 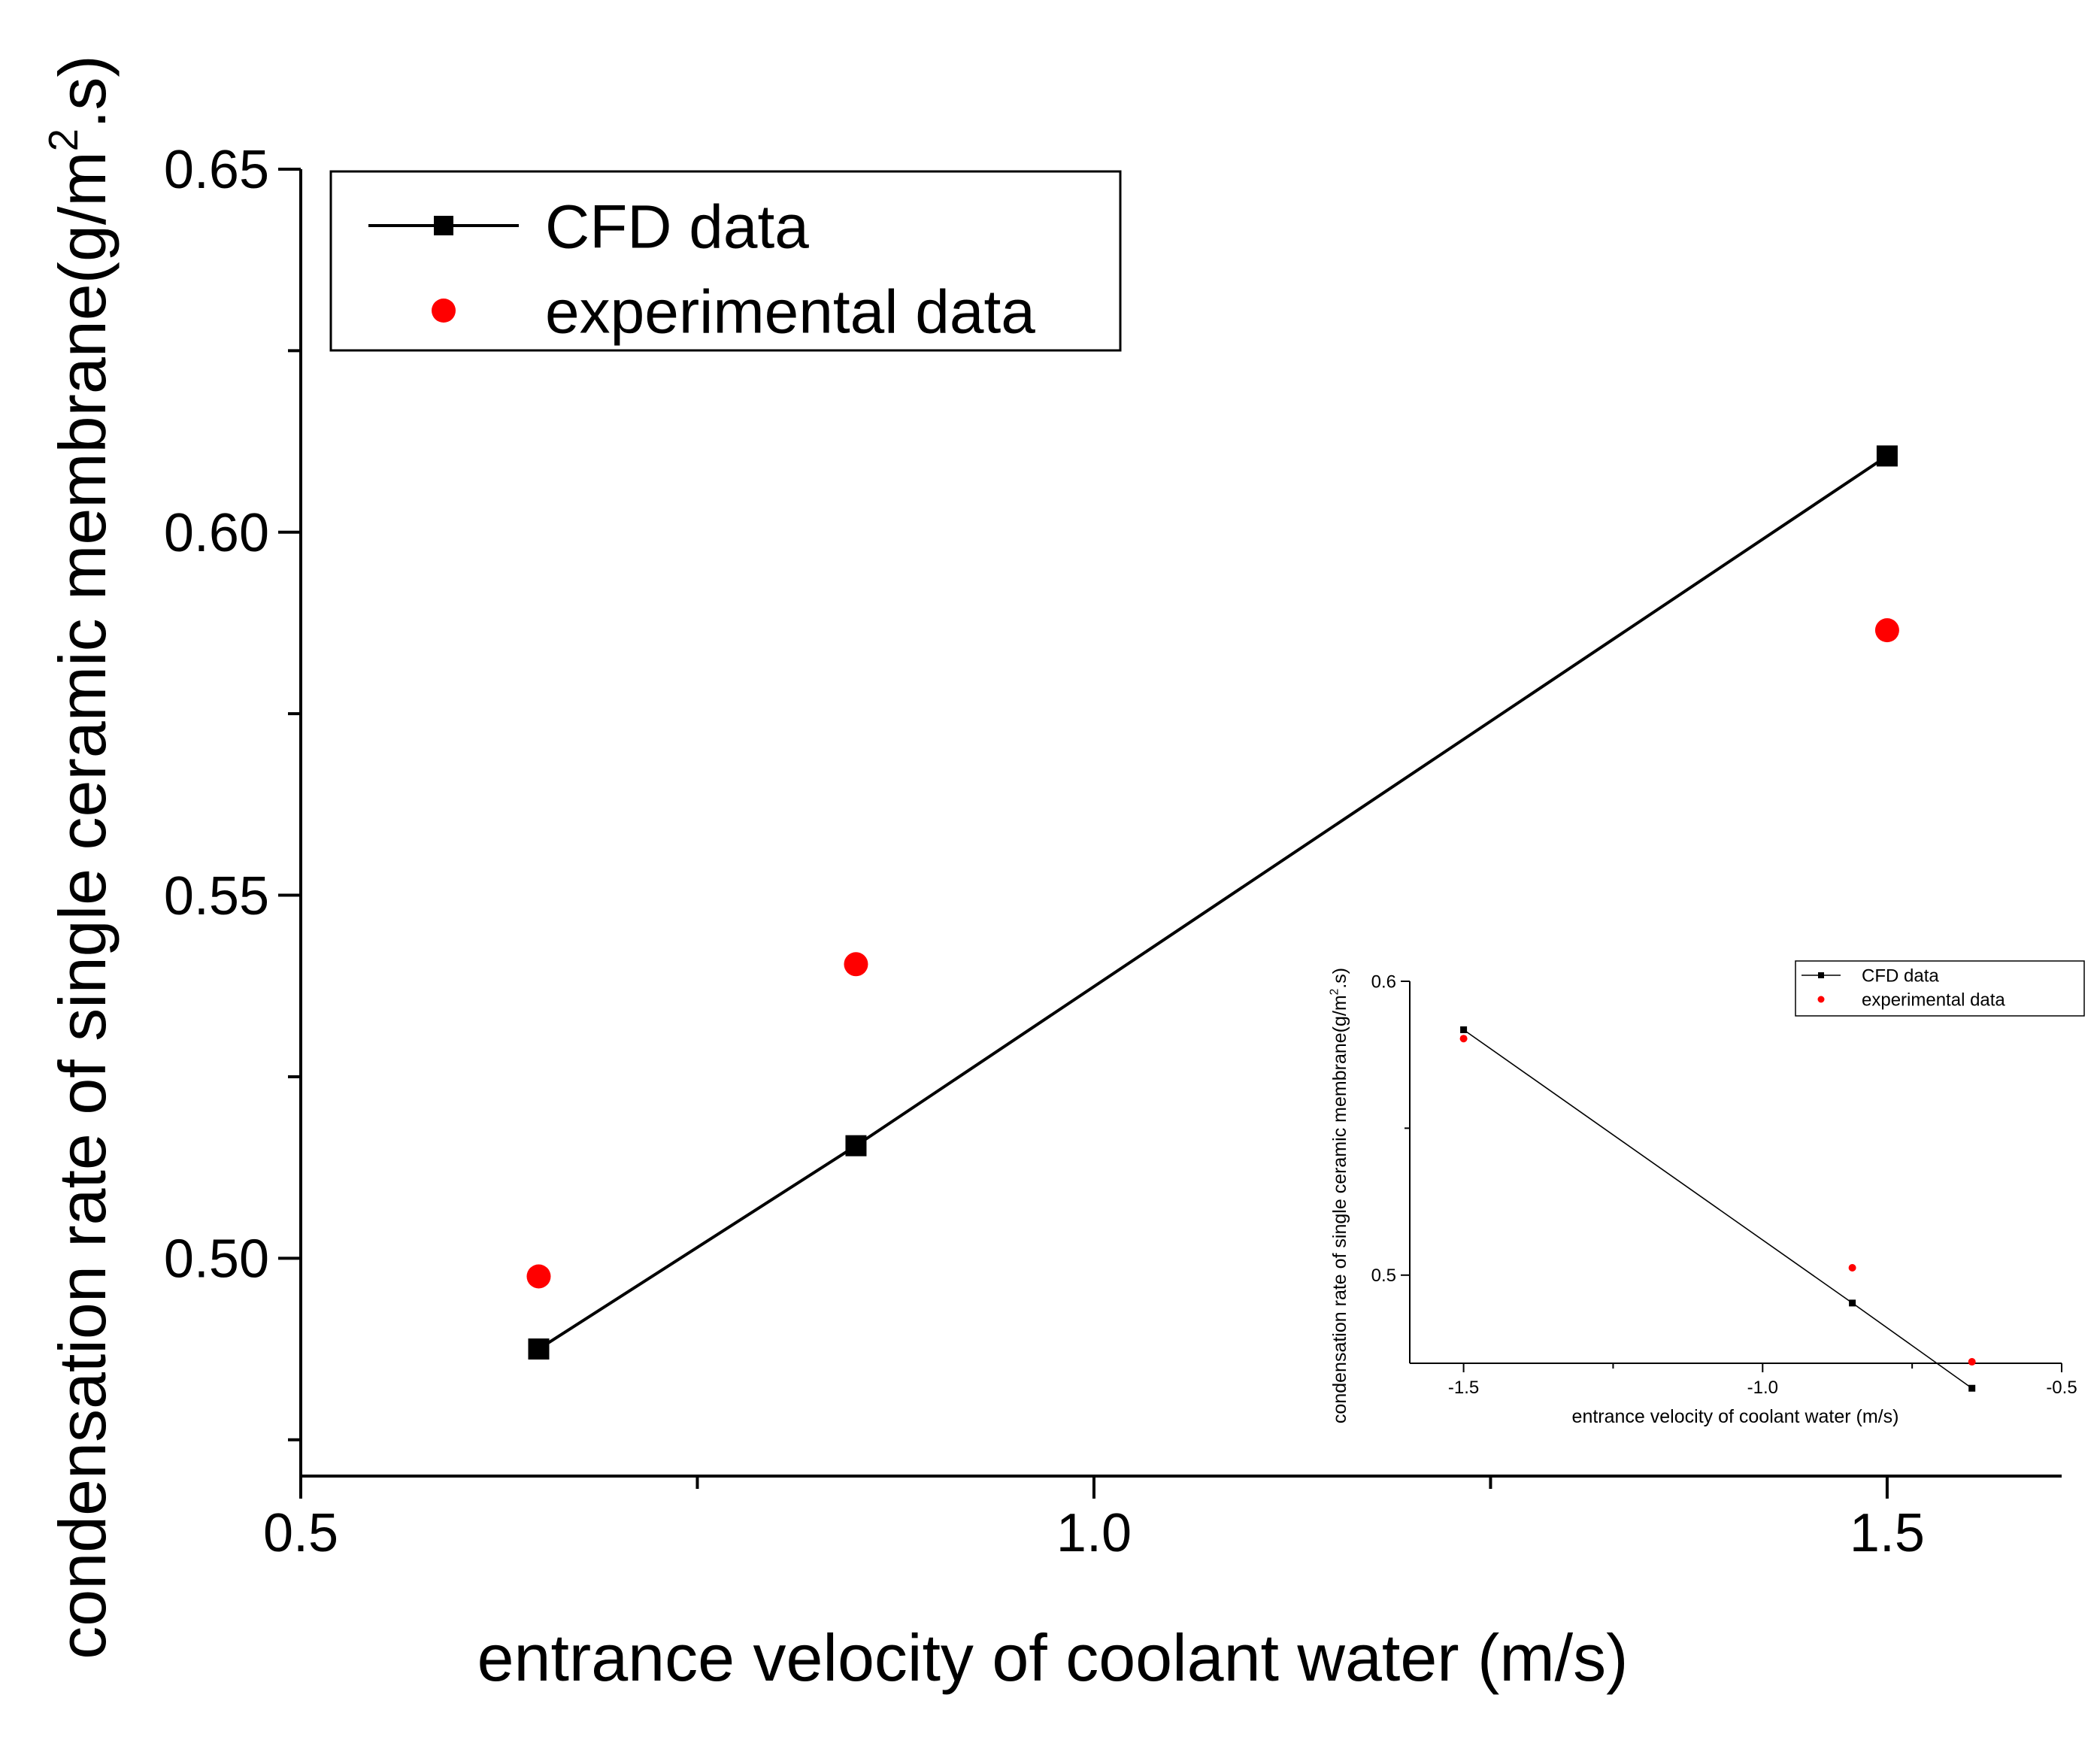 I want to click on x-tick-label: -0.5, so click(x=2061, y=1388).